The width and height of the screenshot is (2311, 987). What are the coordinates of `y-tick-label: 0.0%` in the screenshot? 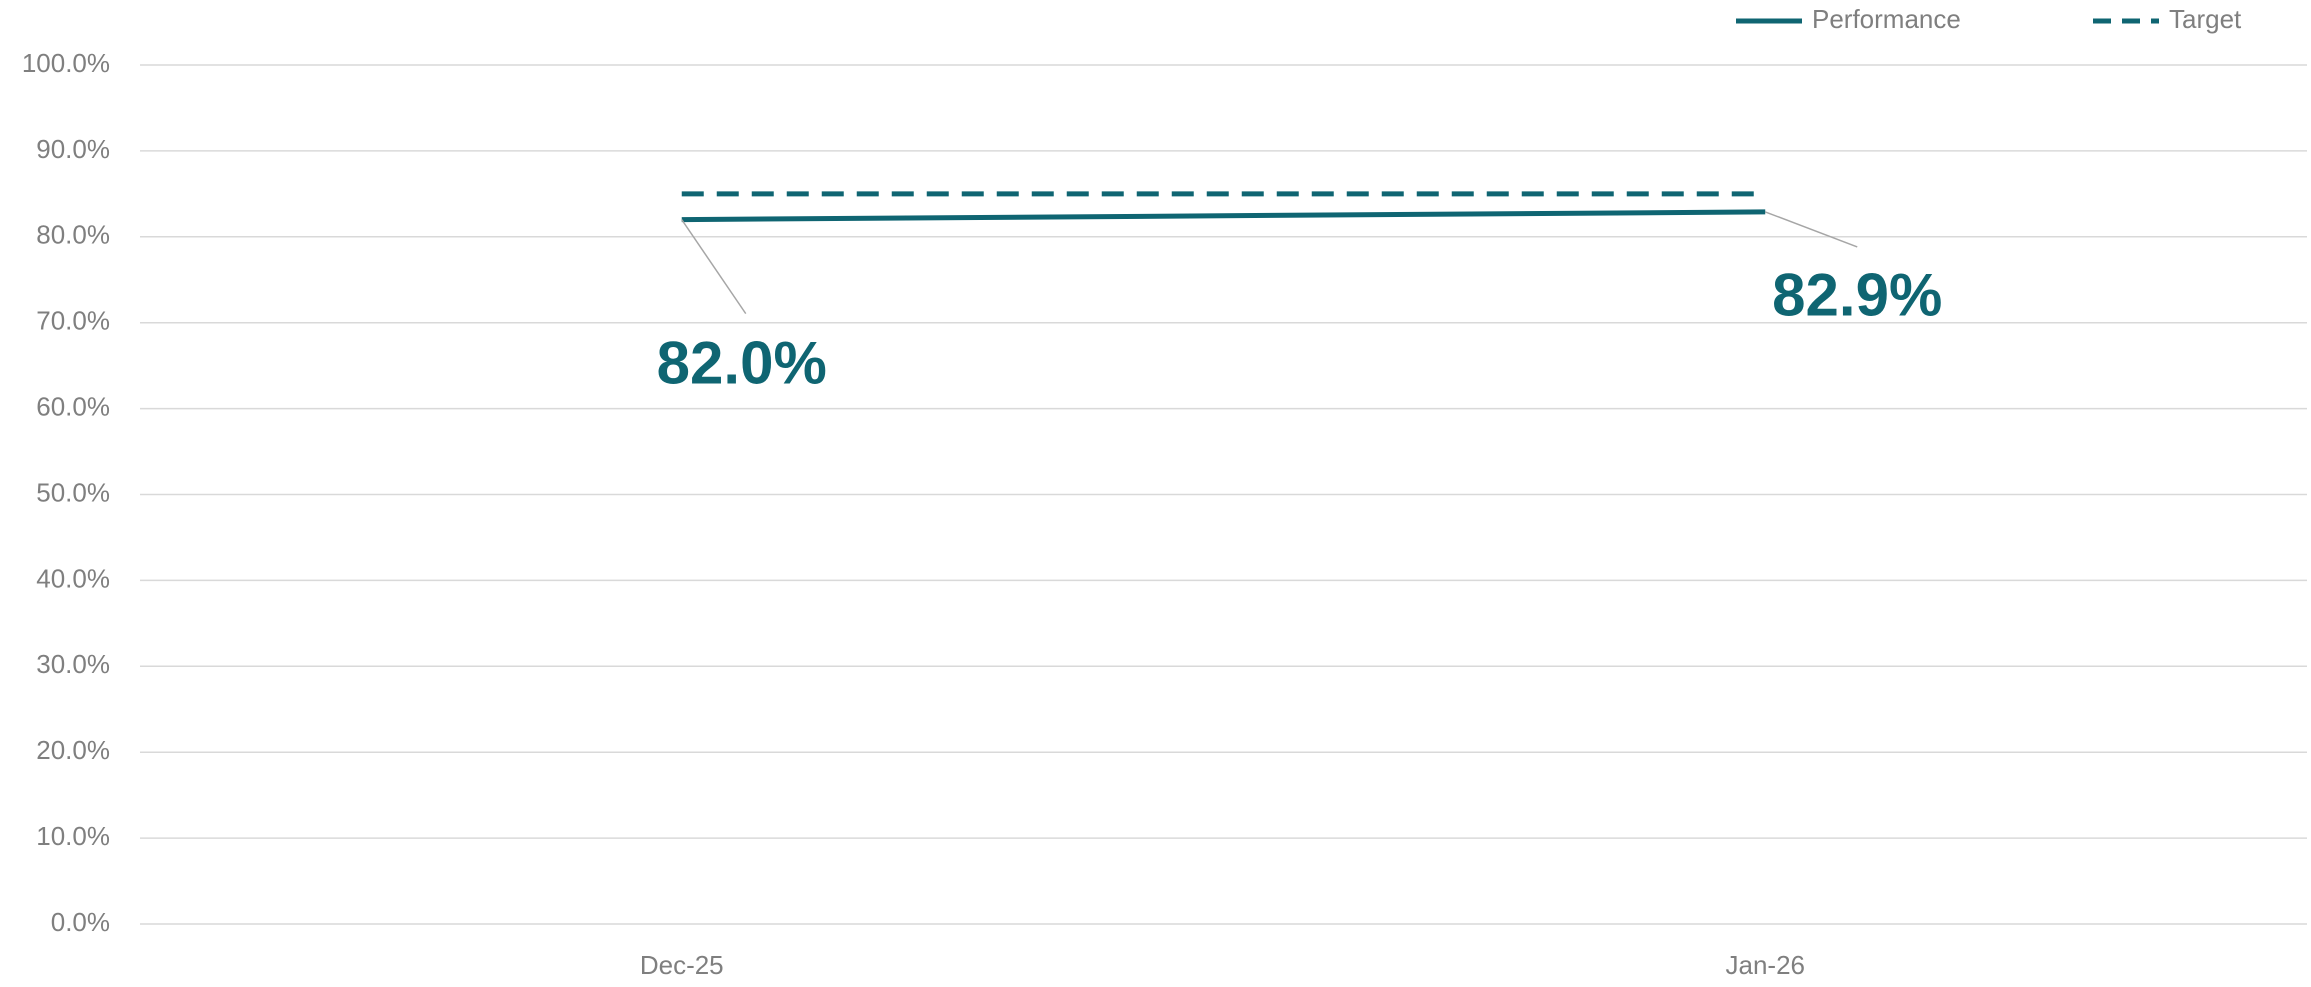 It's located at (80, 922).